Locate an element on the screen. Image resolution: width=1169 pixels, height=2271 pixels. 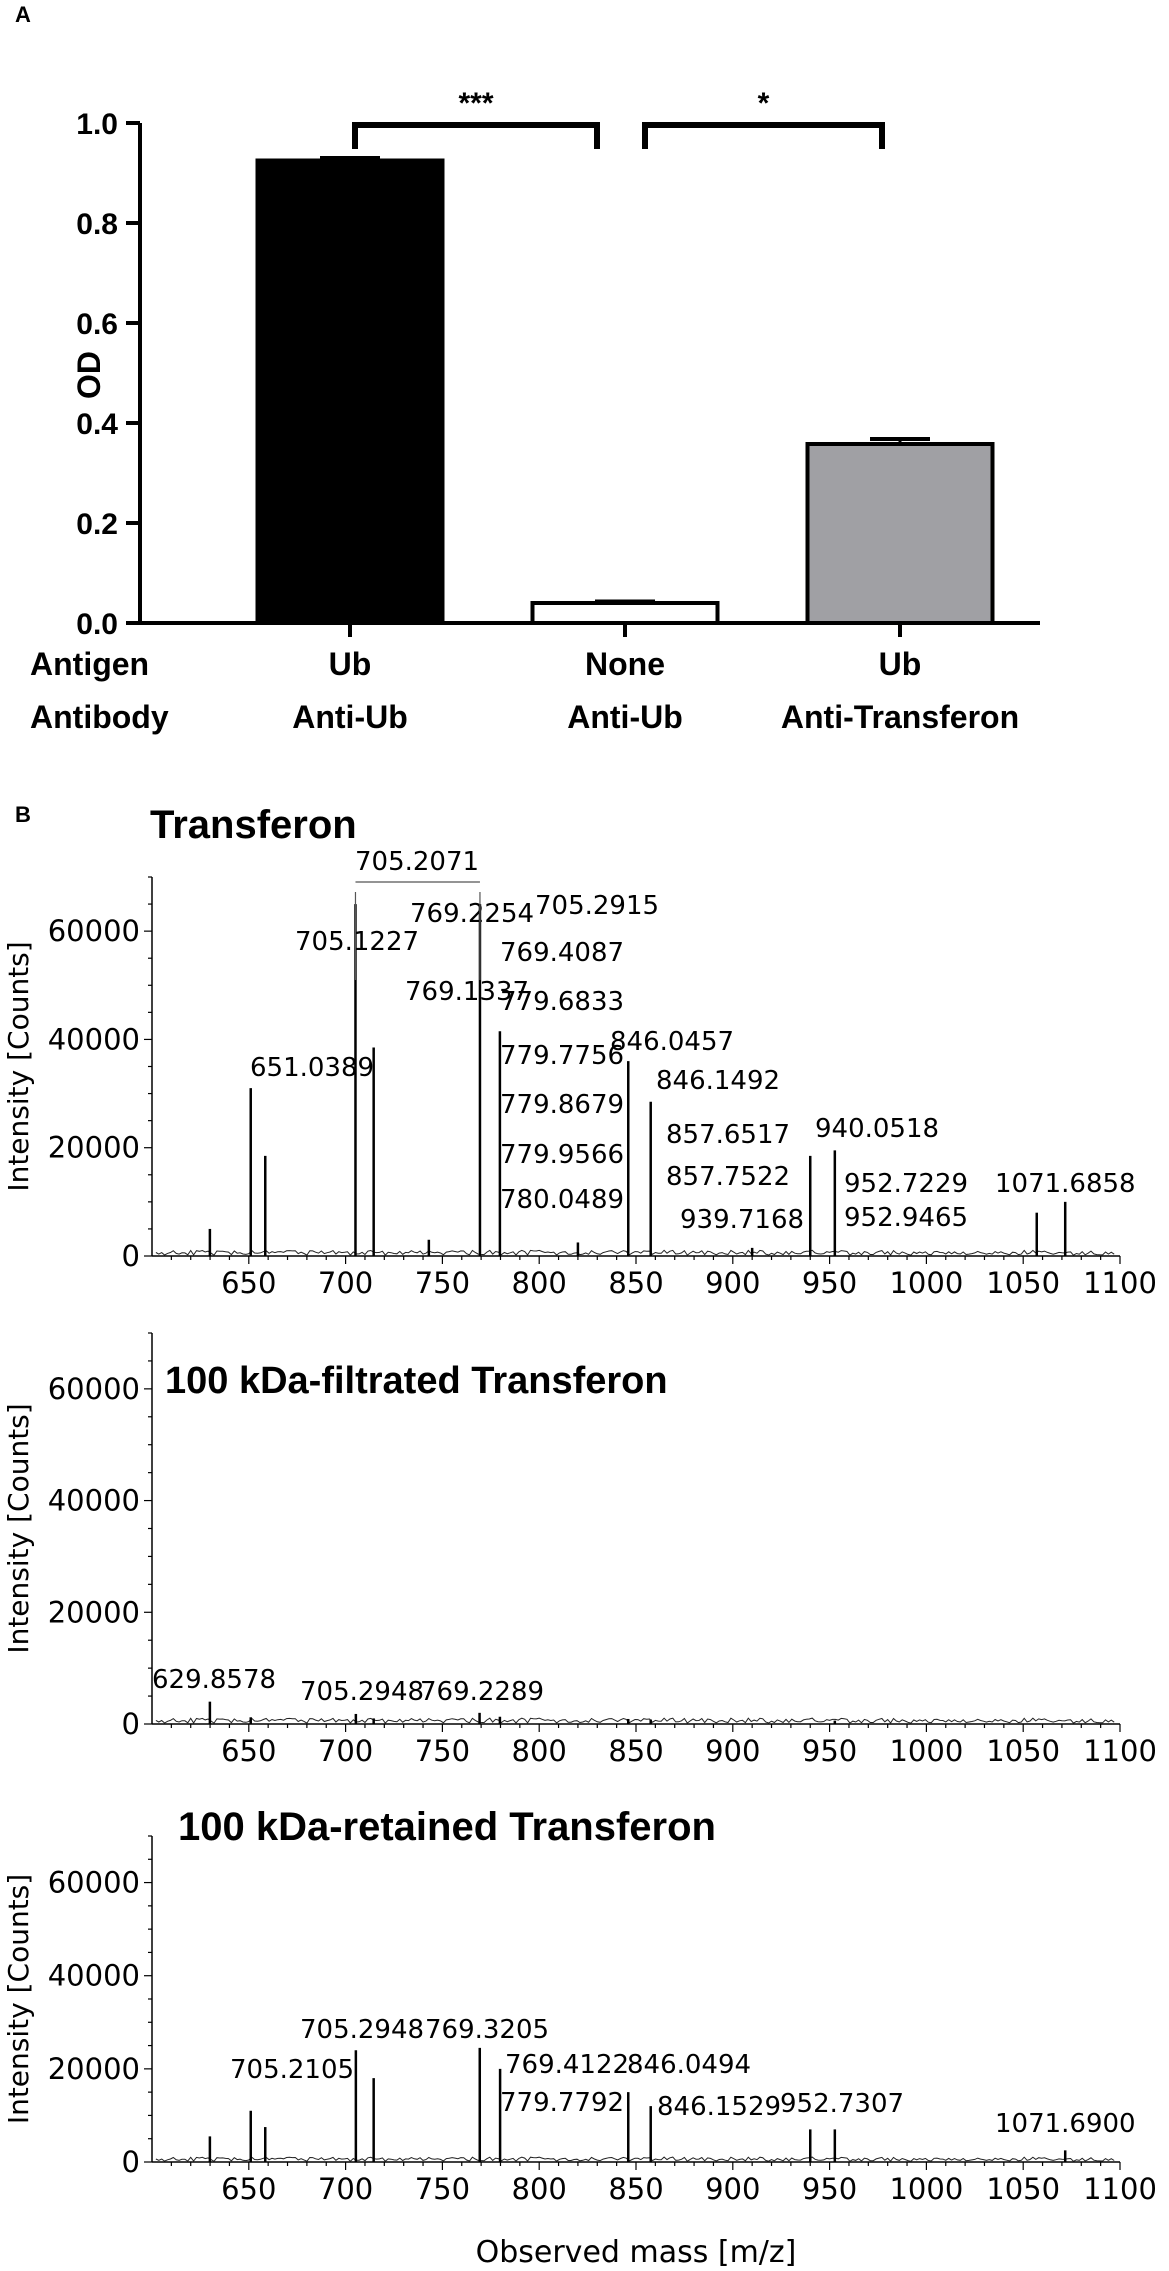
peak-annotation: 779.7792 is located at coordinates (562, 2103).